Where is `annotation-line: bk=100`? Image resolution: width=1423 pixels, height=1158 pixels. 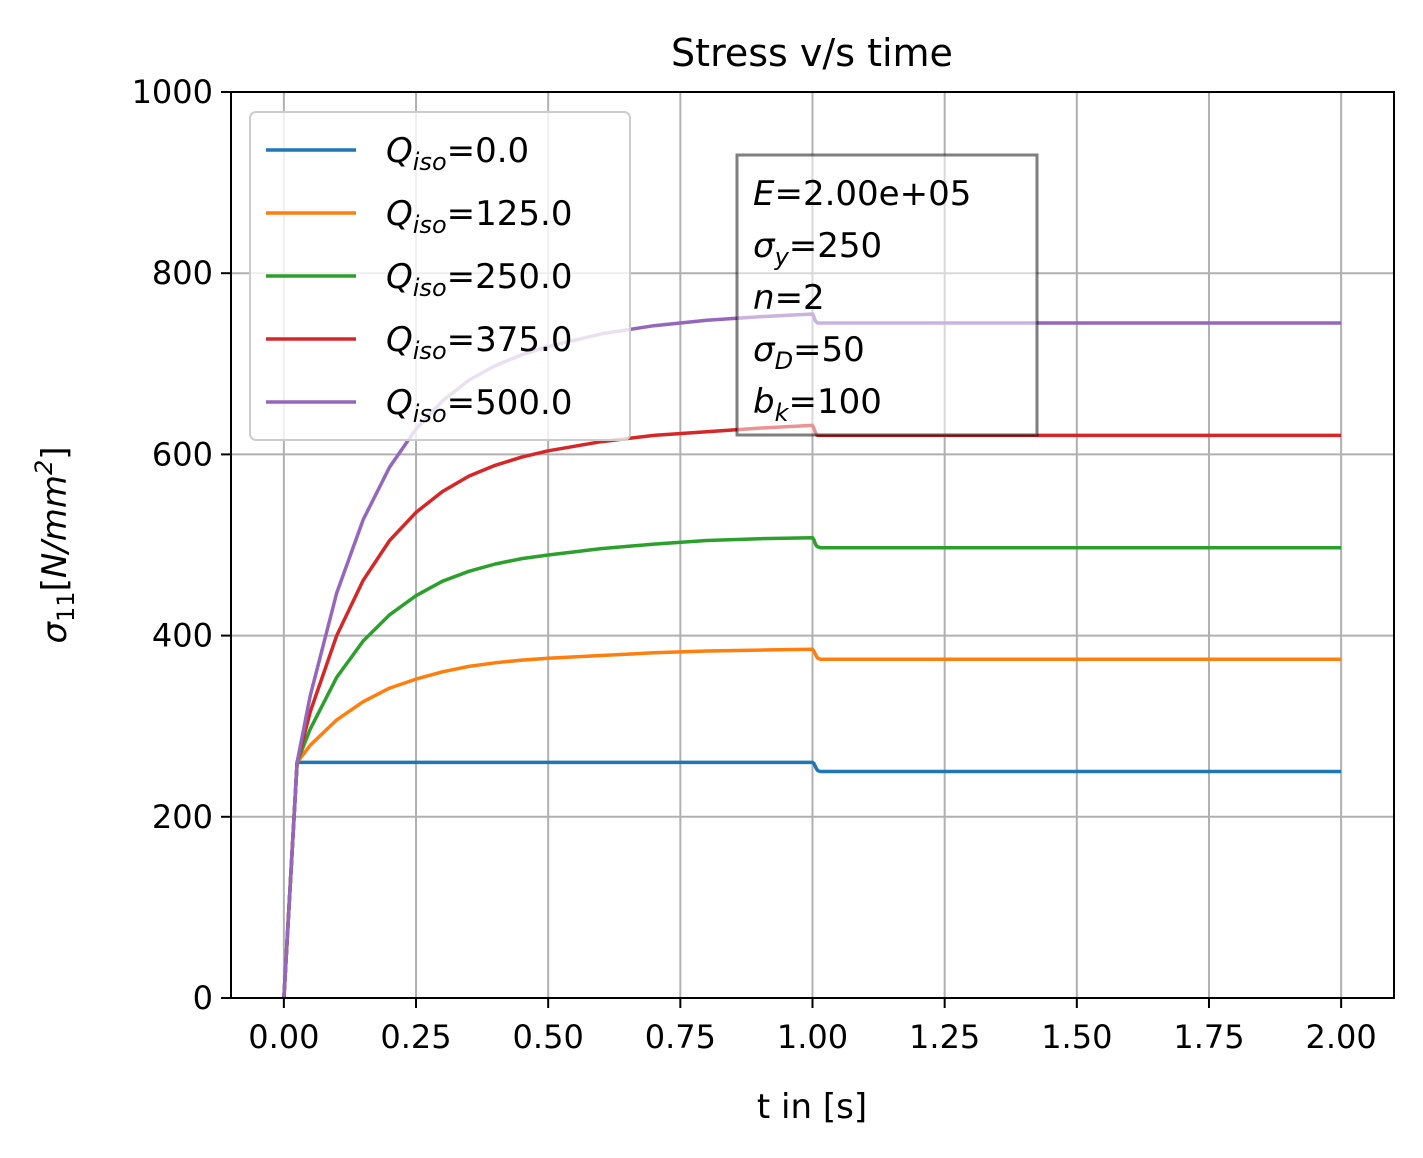 annotation-line: bk=100 is located at coordinates (817, 404).